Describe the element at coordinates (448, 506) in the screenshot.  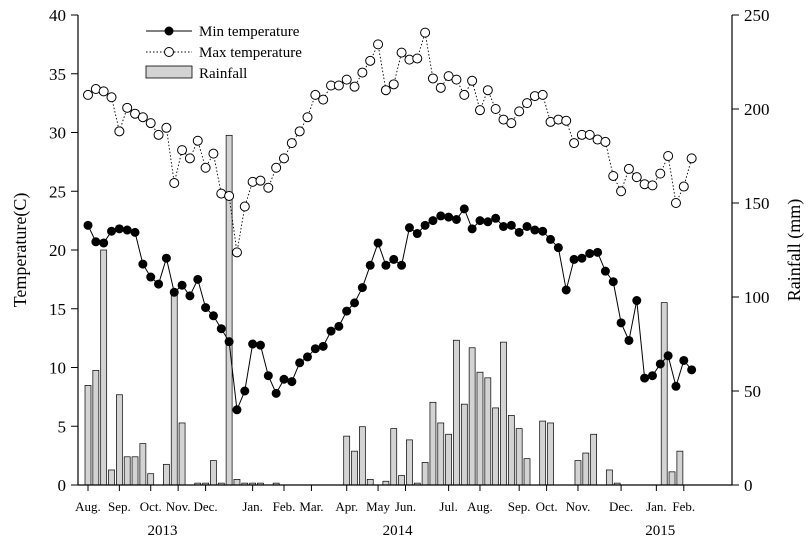
I see `month-label: Jul.` at that location.